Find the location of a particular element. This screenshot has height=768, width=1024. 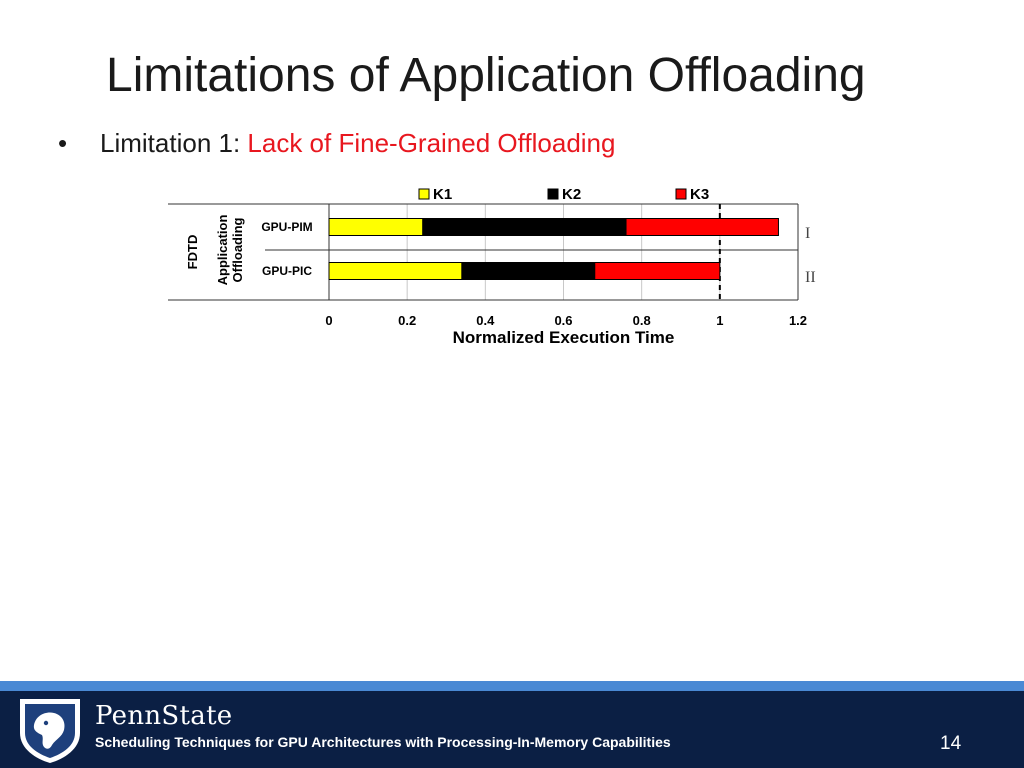

pennstate-shield-logo is located at coordinates (50, 731).